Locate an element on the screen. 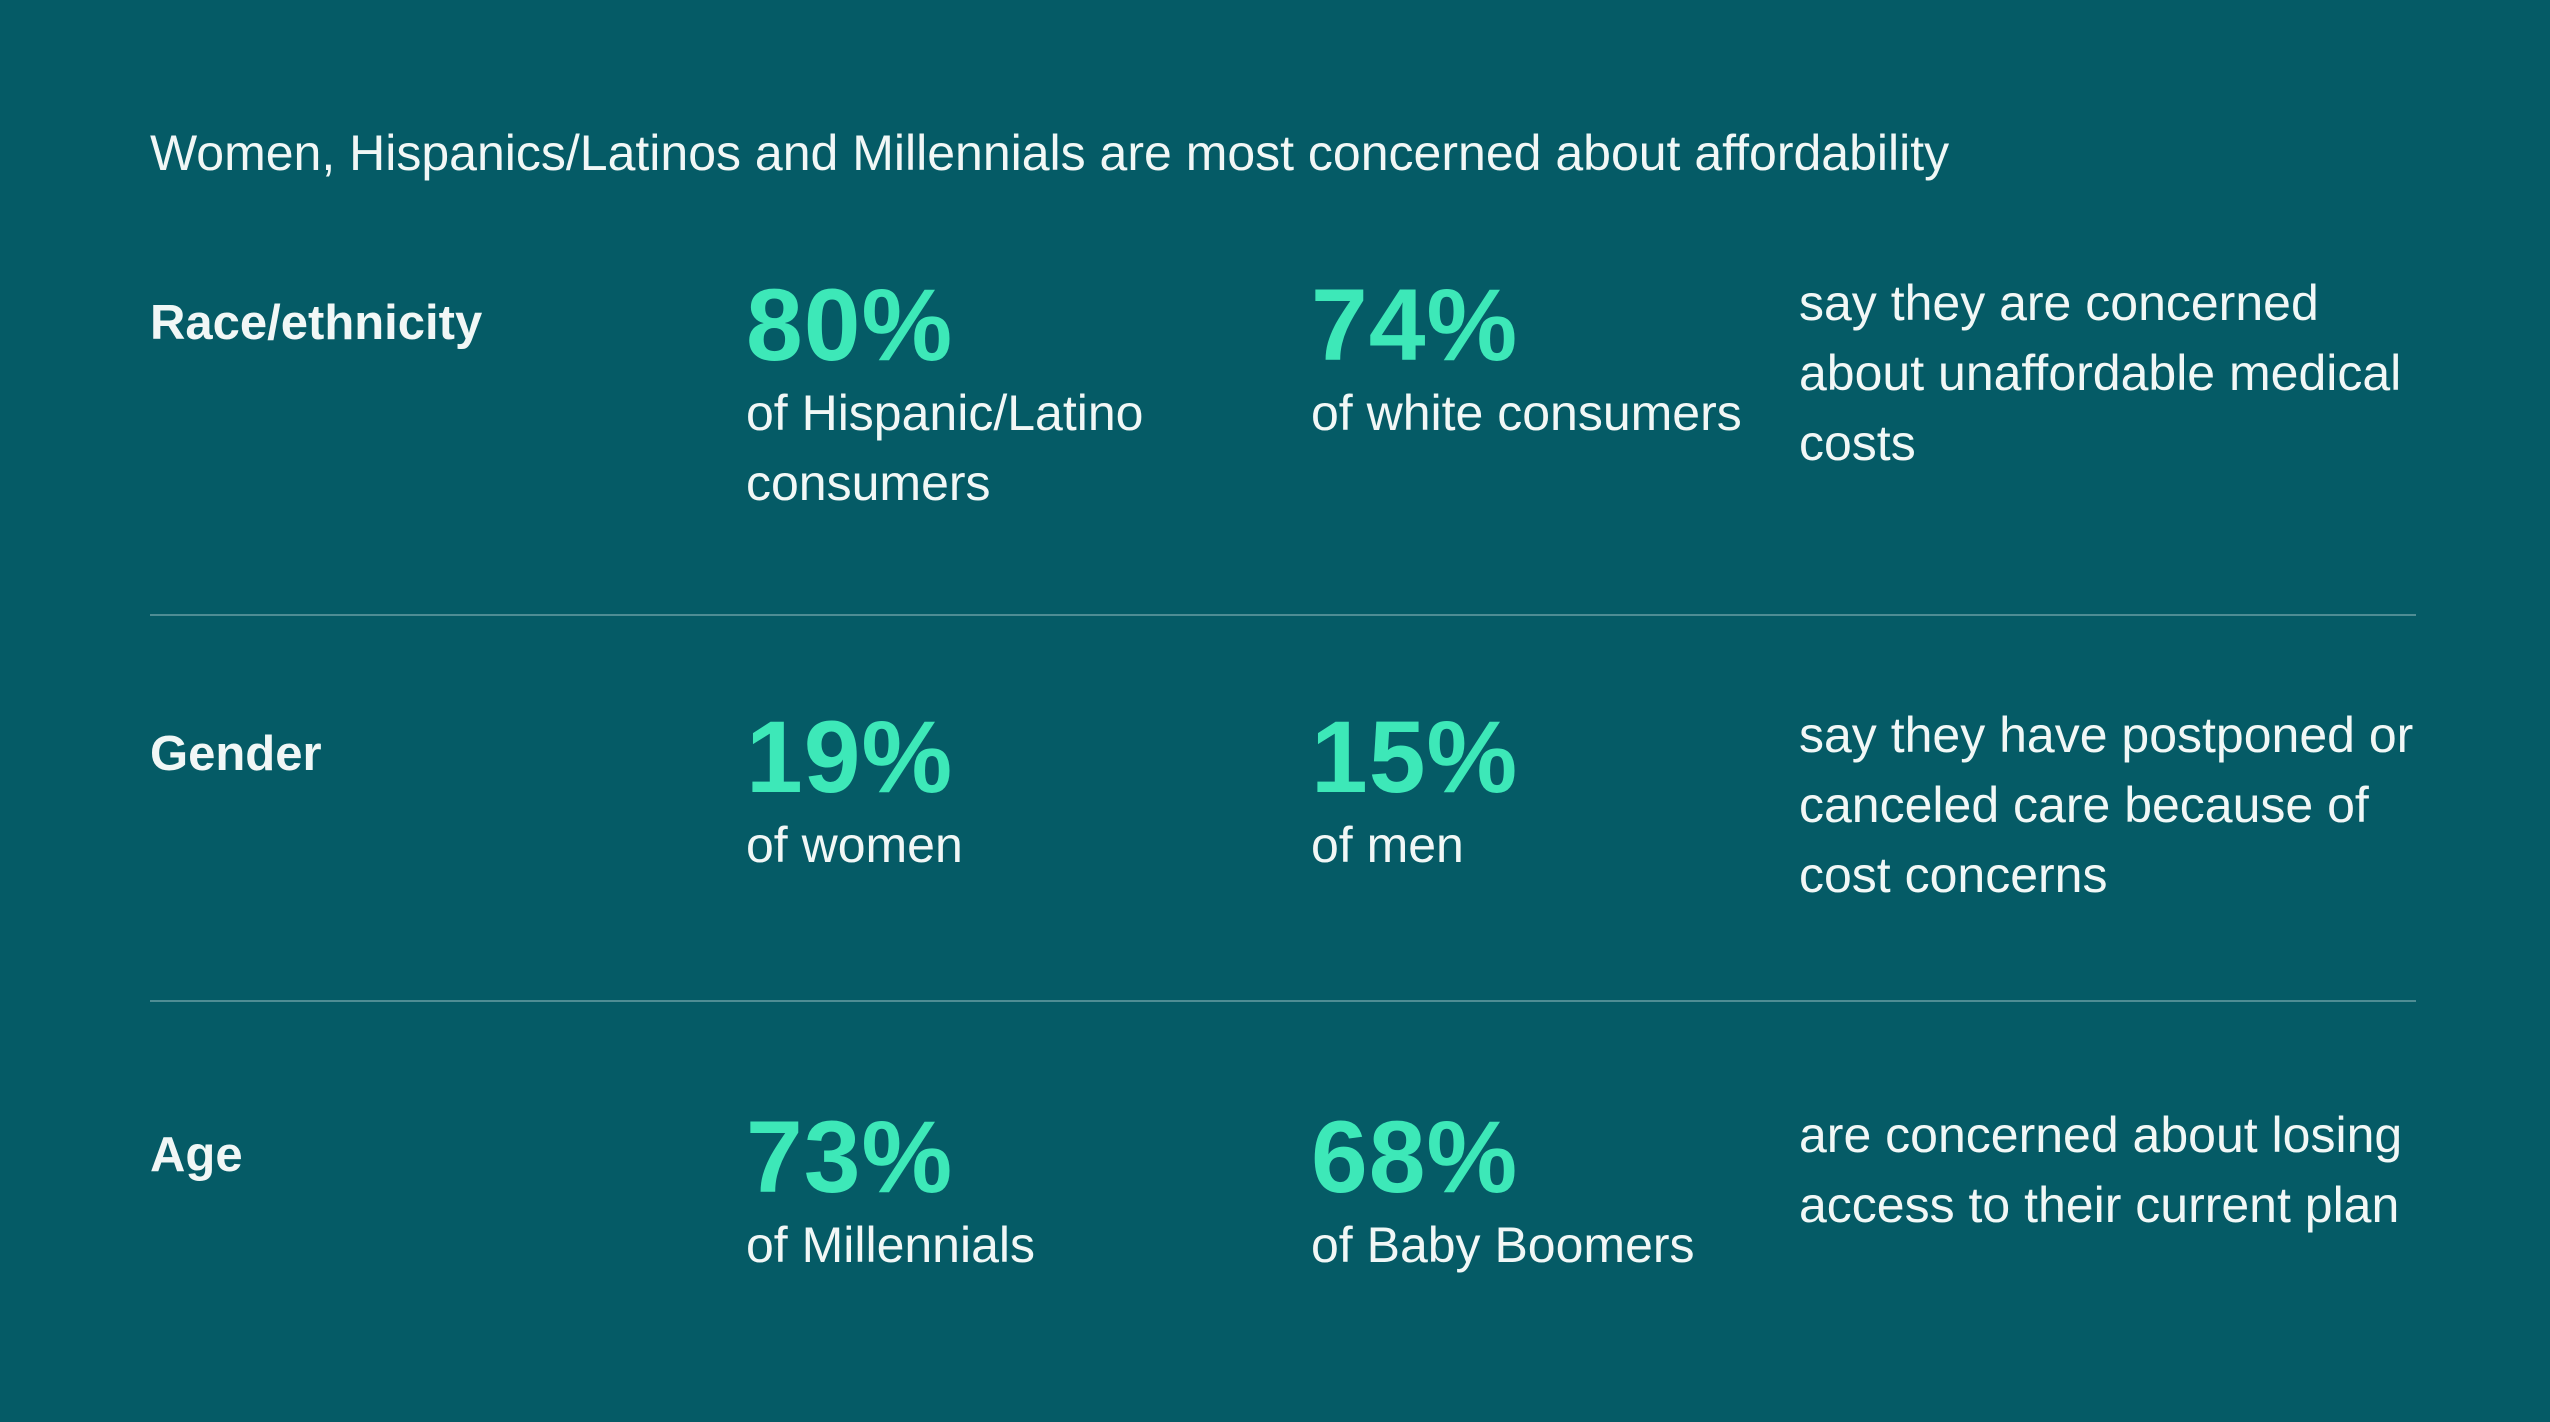 Image resolution: width=2550 pixels, height=1422 pixels. stat-label: of Hispanic/Latino consumers is located at coordinates (945, 448).